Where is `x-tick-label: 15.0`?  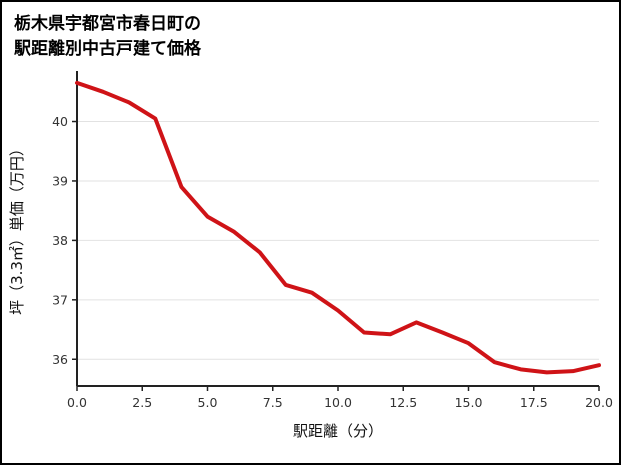
x-tick-label: 15.0 is located at coordinates (469, 402).